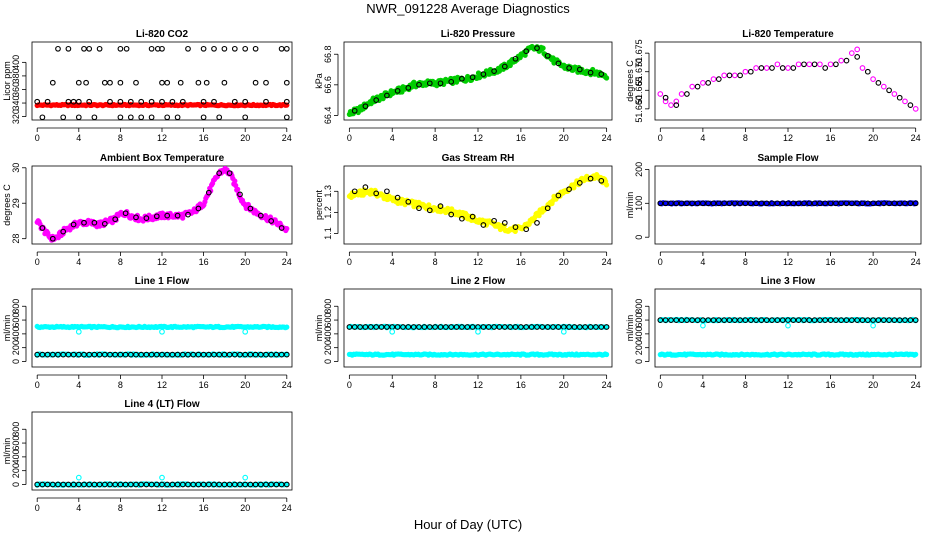  Describe the element at coordinates (328, 233) in the screenshot. I see `y-tick-label: 1.1` at that location.